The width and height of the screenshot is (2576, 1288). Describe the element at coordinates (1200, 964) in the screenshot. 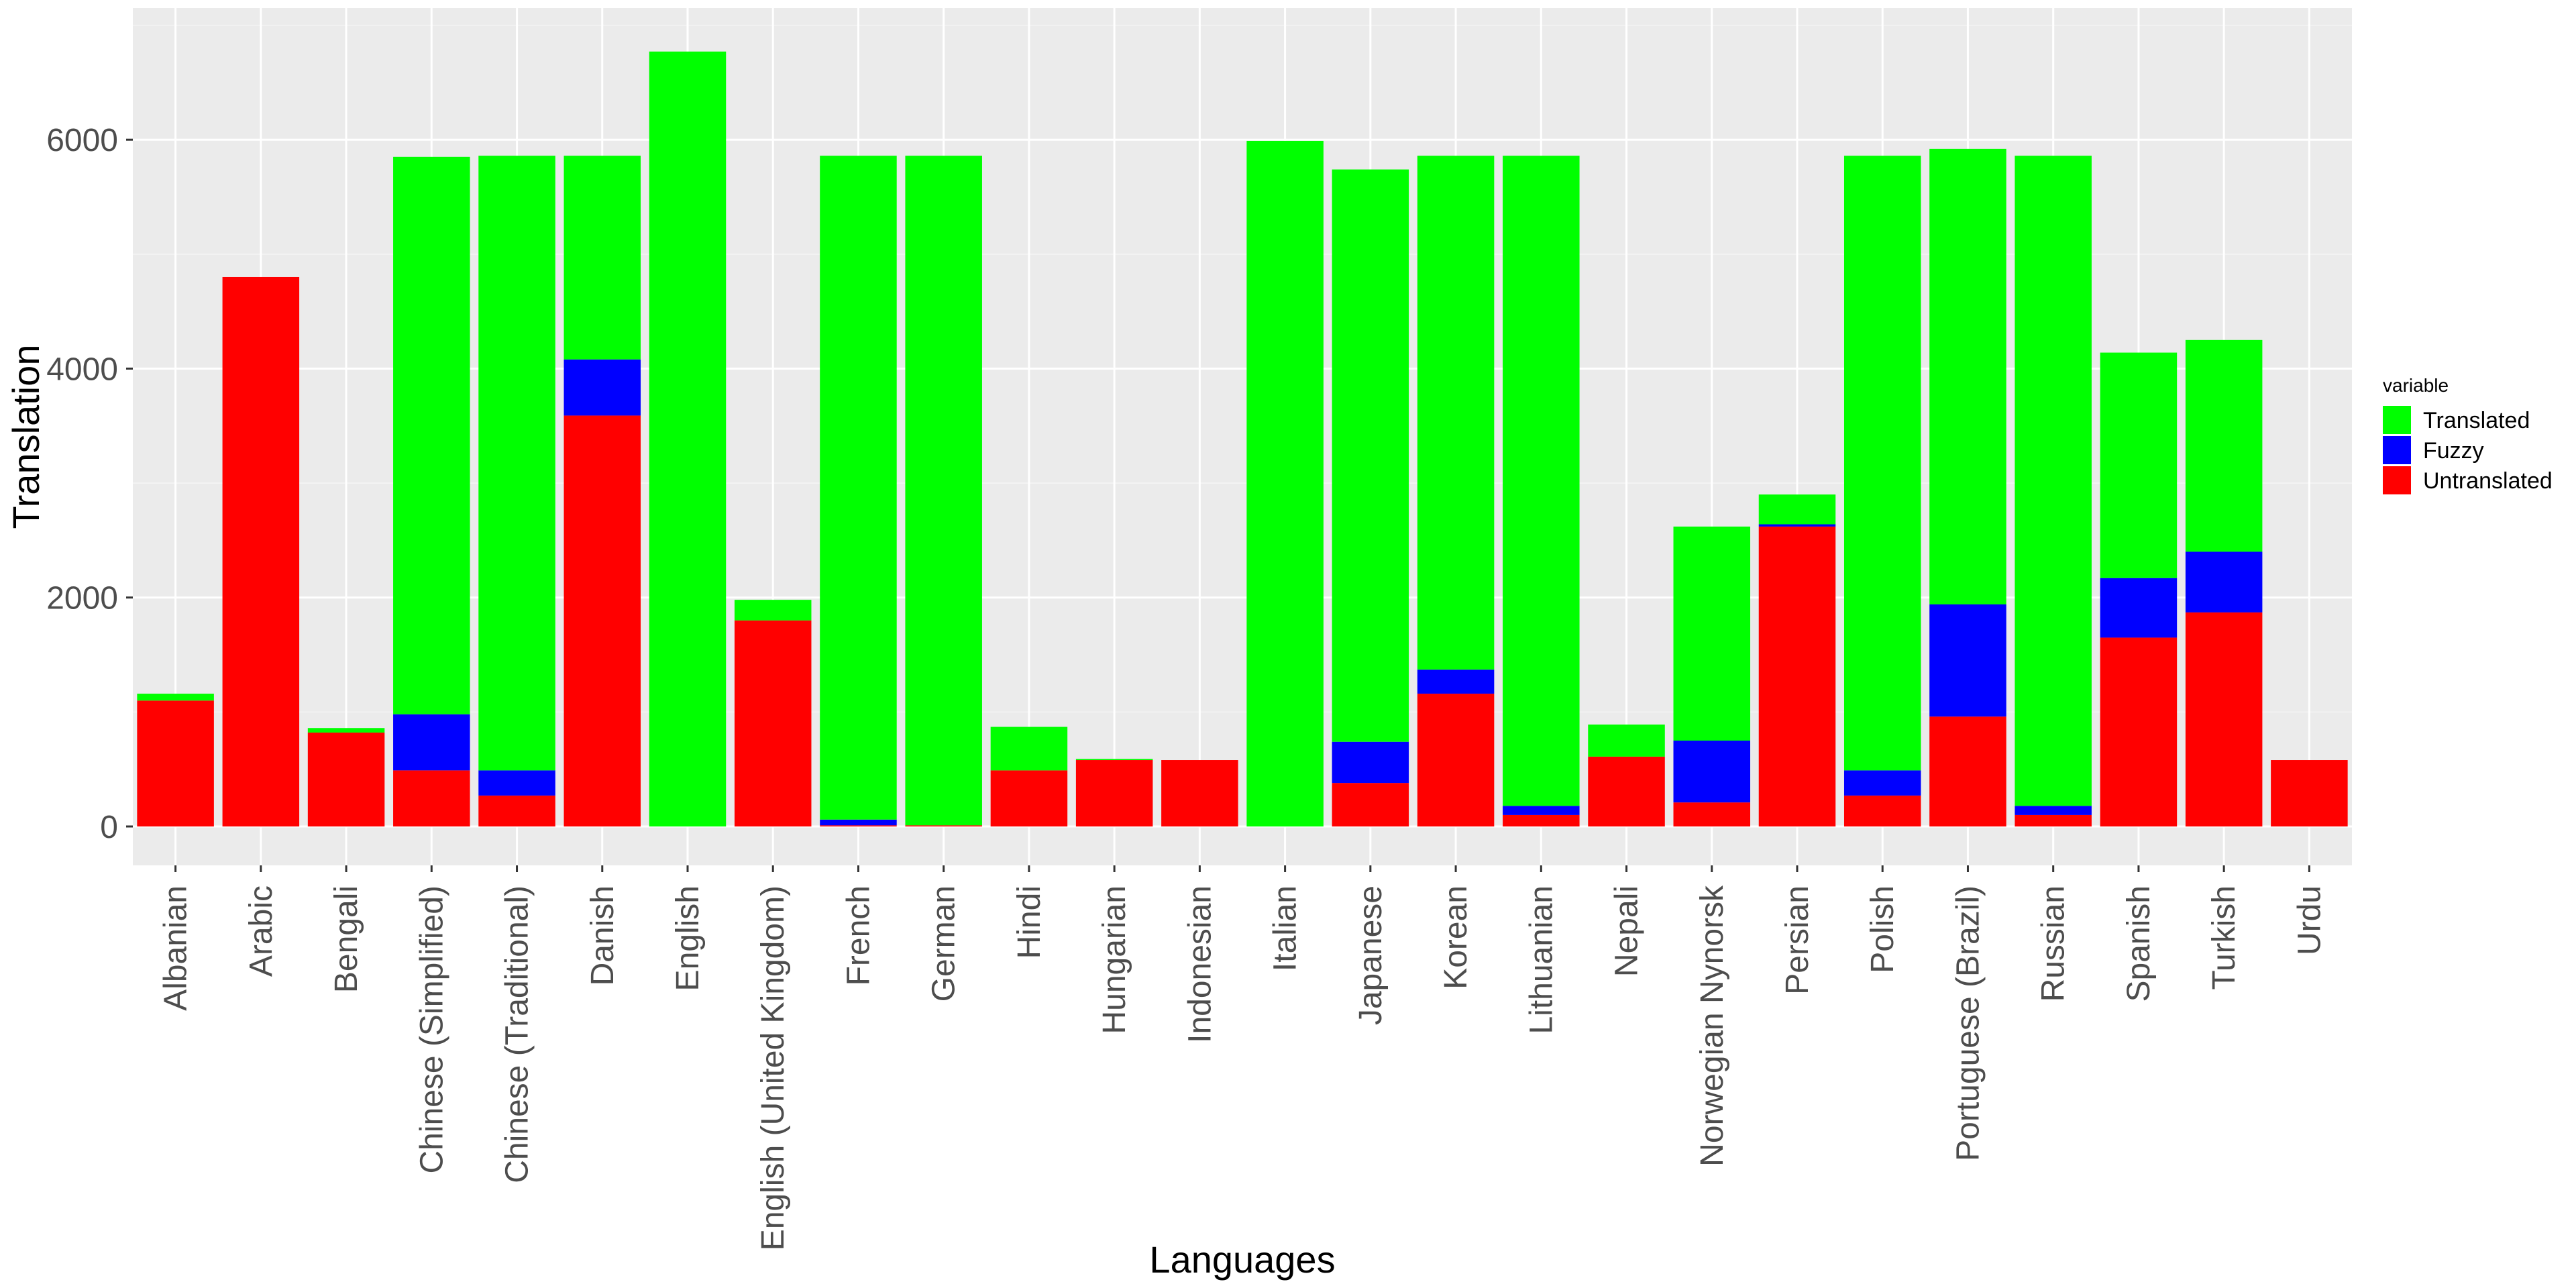

I see `x-tick-label: Indonesian` at that location.